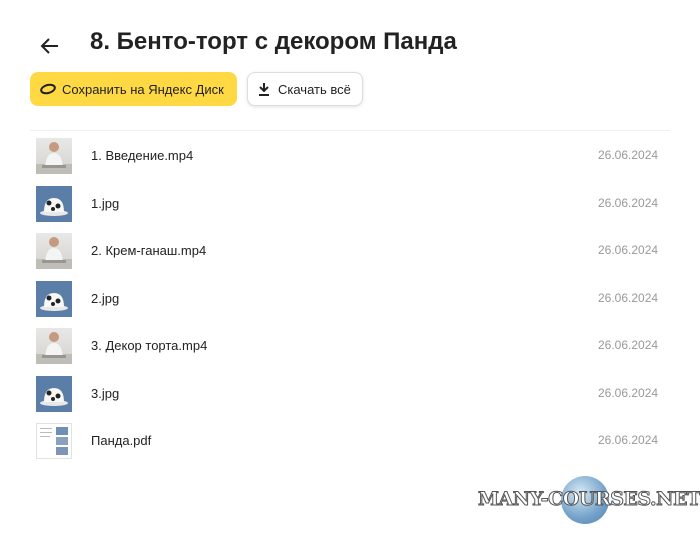  Describe the element at coordinates (350, 393) in the screenshot. I see `file-row: 3.jpg 26.06.2024` at that location.